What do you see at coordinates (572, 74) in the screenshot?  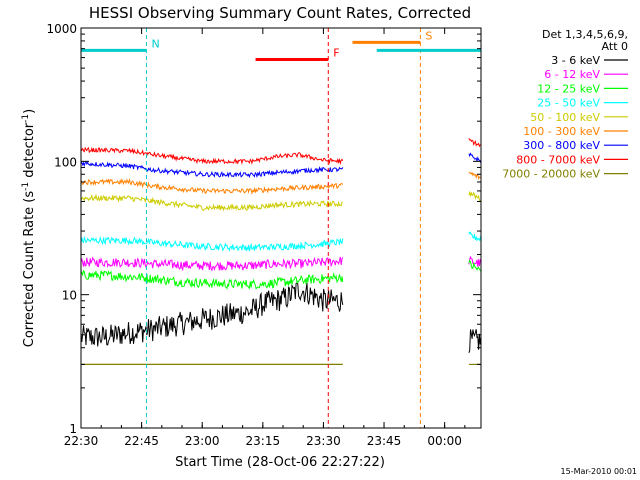 I see `legend-label-1: 6 - 12 keV` at bounding box center [572, 74].